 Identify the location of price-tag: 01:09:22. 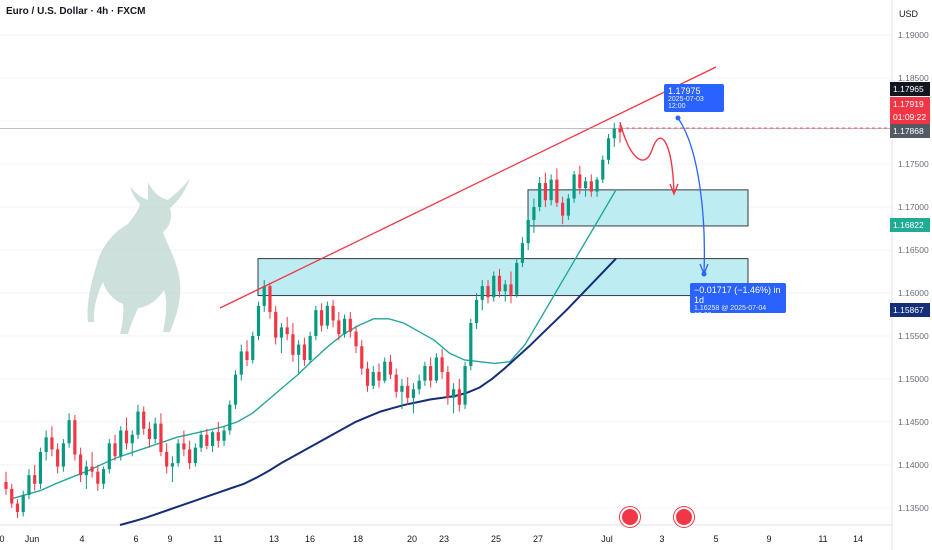
(910, 117).